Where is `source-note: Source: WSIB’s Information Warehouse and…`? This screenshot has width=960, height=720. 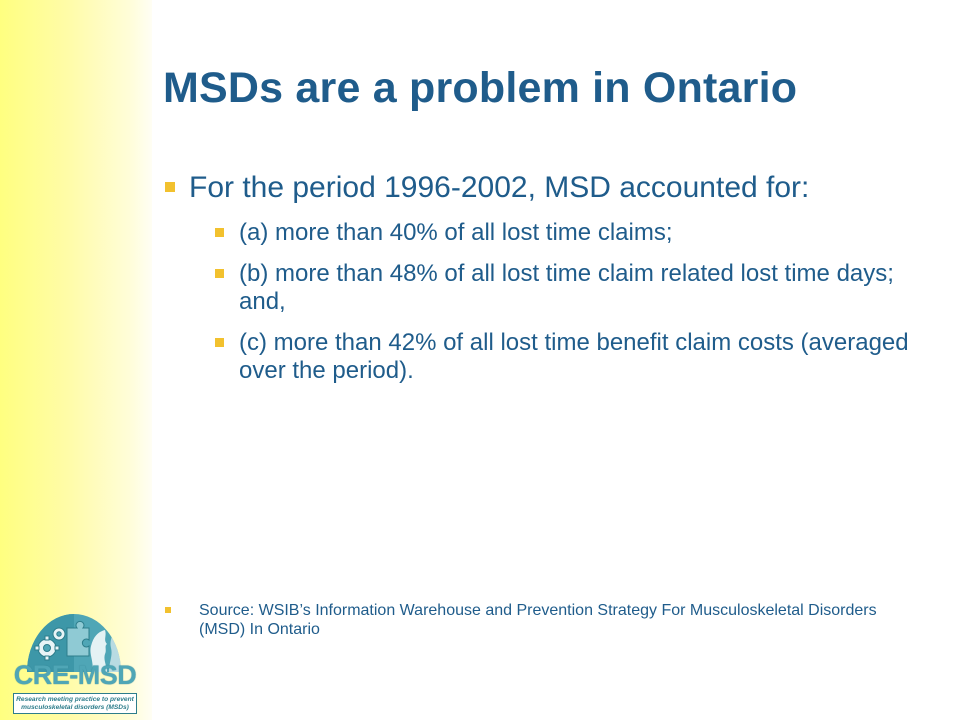 source-note: Source: WSIB’s Information Warehouse and… is located at coordinates (543, 620).